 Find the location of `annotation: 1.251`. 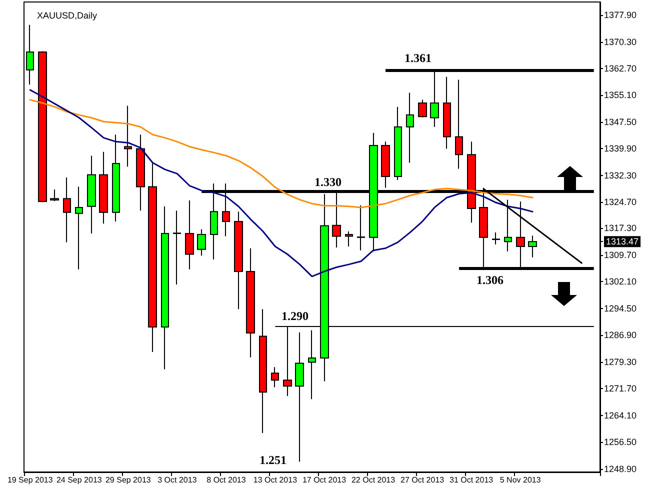

annotation: 1.251 is located at coordinates (273, 460).